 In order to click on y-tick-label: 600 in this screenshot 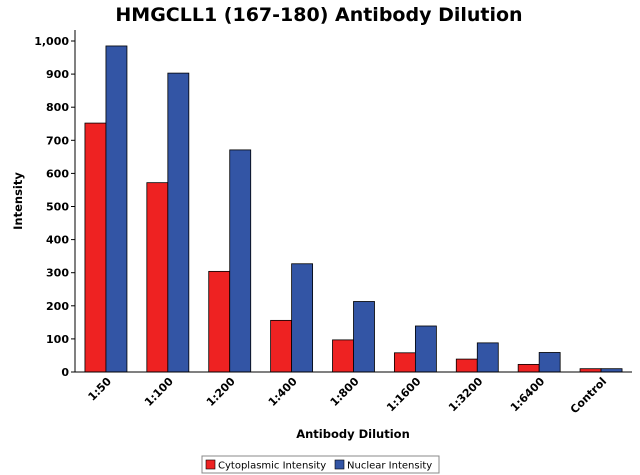, I will do `click(57, 173)`.